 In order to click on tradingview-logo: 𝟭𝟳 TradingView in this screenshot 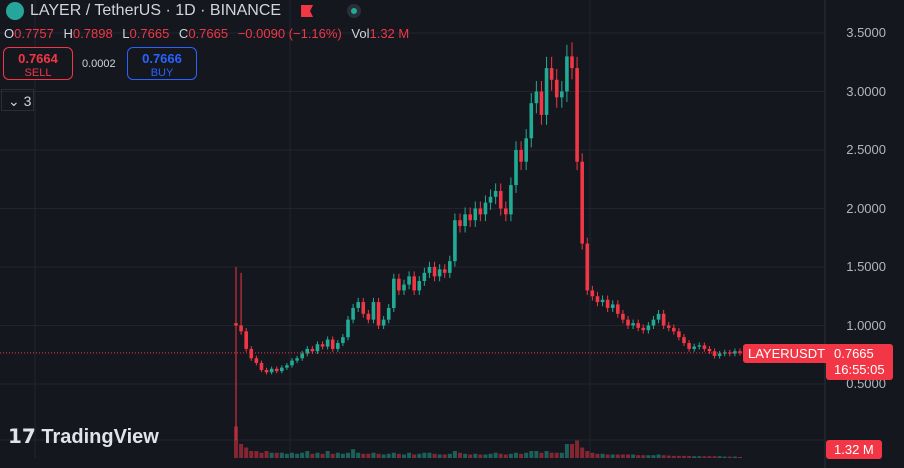, I will do `click(83, 436)`.